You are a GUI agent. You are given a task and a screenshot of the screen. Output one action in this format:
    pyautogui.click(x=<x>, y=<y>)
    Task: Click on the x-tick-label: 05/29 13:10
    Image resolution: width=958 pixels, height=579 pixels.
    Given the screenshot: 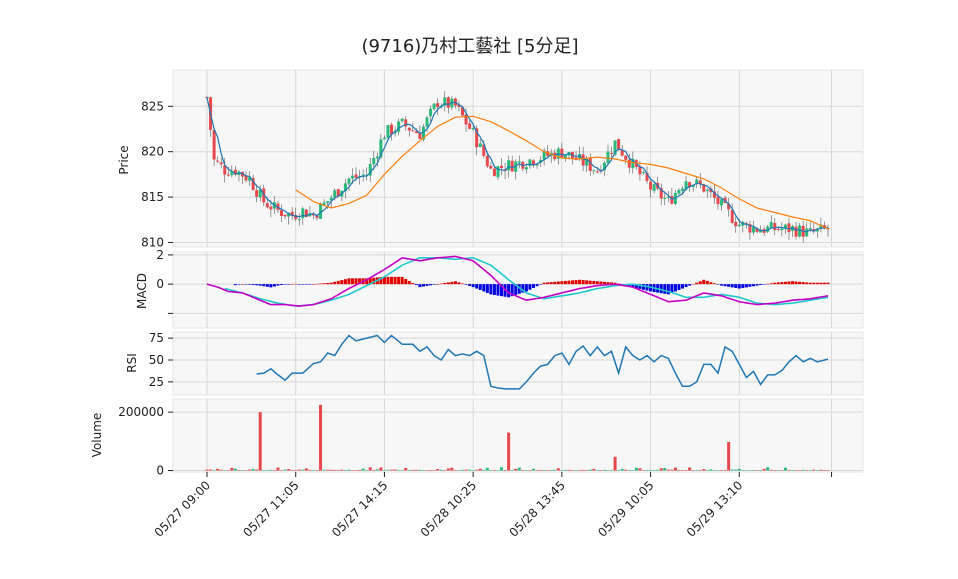 What is the action you would take?
    pyautogui.click(x=715, y=509)
    